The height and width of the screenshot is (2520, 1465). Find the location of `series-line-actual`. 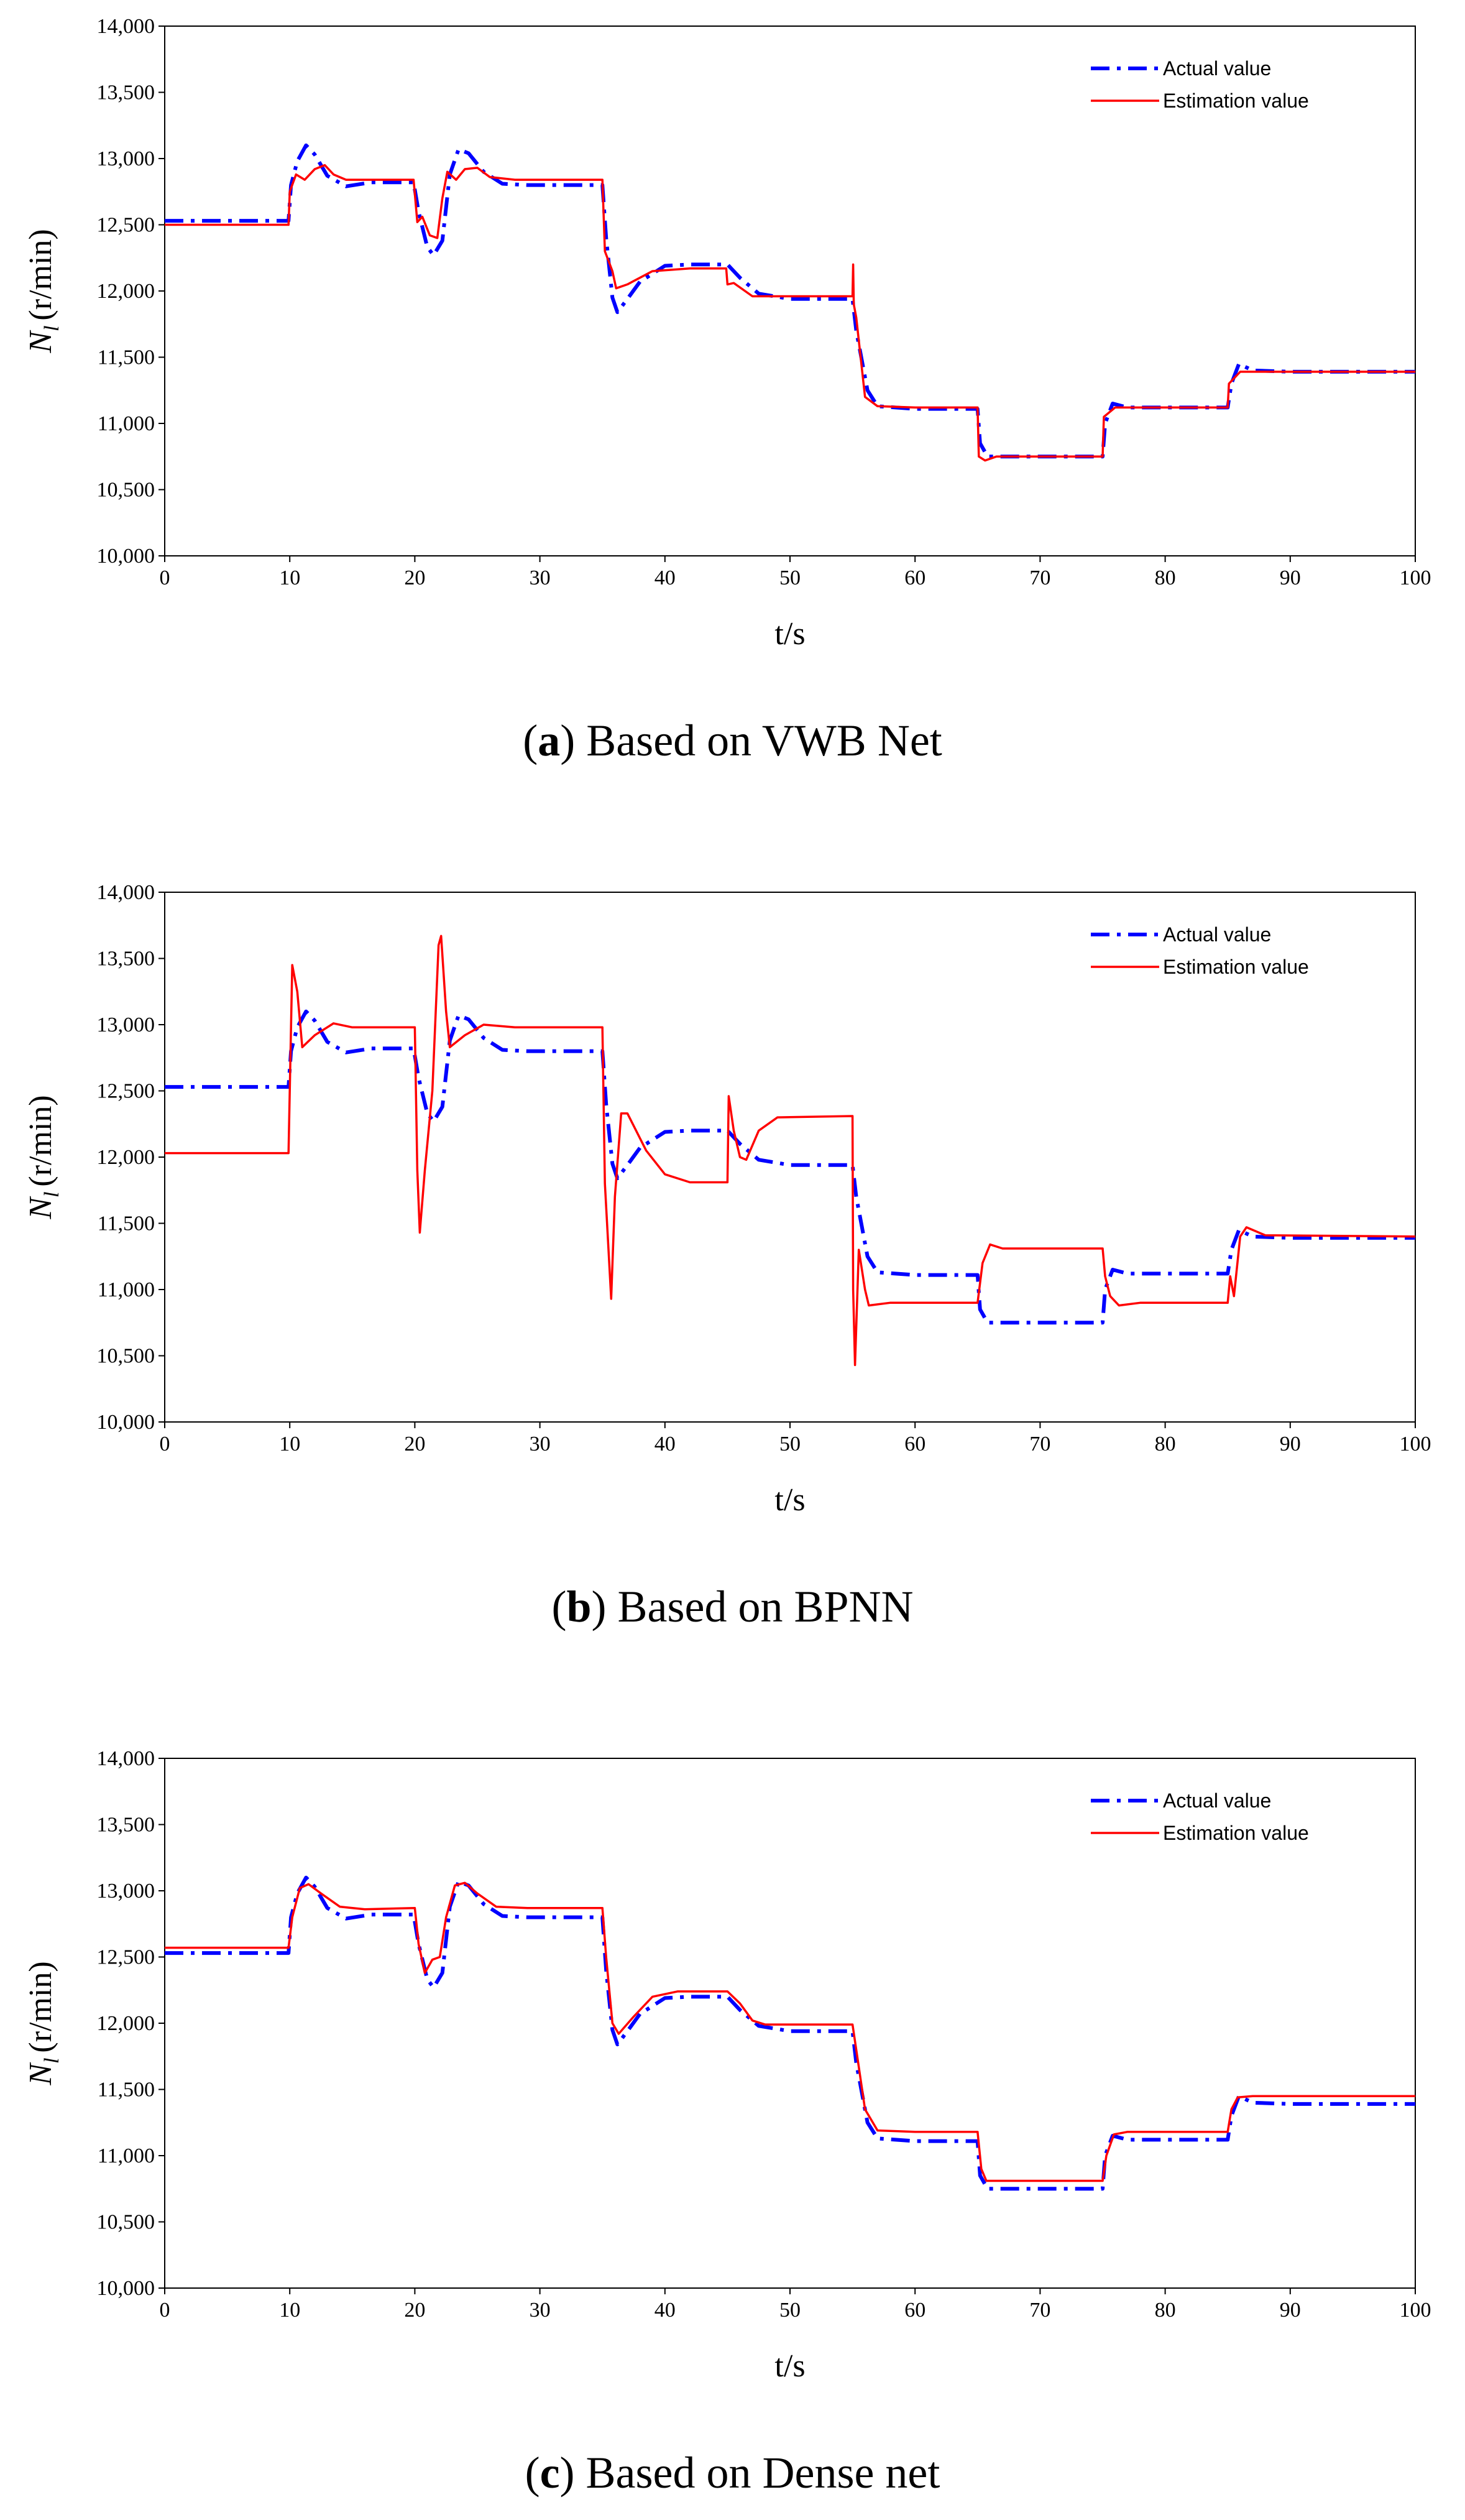

series-line-actual is located at coordinates (790, 1167).